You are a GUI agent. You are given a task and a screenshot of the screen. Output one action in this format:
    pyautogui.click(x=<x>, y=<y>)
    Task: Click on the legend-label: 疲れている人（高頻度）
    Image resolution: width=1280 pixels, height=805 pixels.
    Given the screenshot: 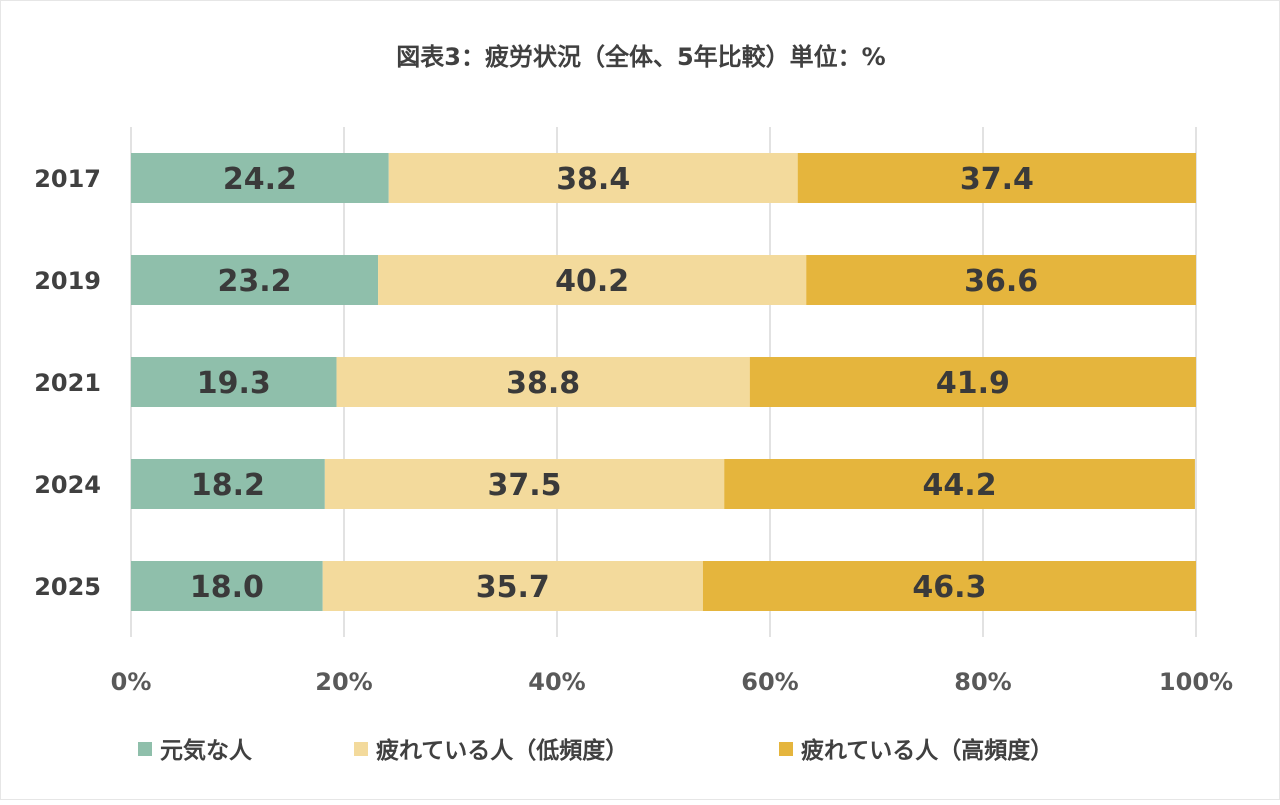 What is the action you would take?
    pyautogui.click(x=927, y=750)
    